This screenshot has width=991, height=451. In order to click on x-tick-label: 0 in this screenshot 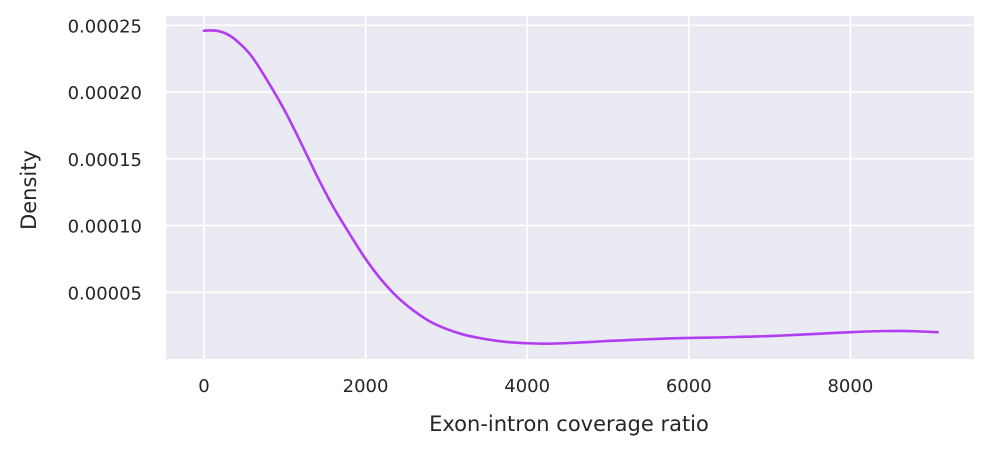, I will do `click(203, 386)`.